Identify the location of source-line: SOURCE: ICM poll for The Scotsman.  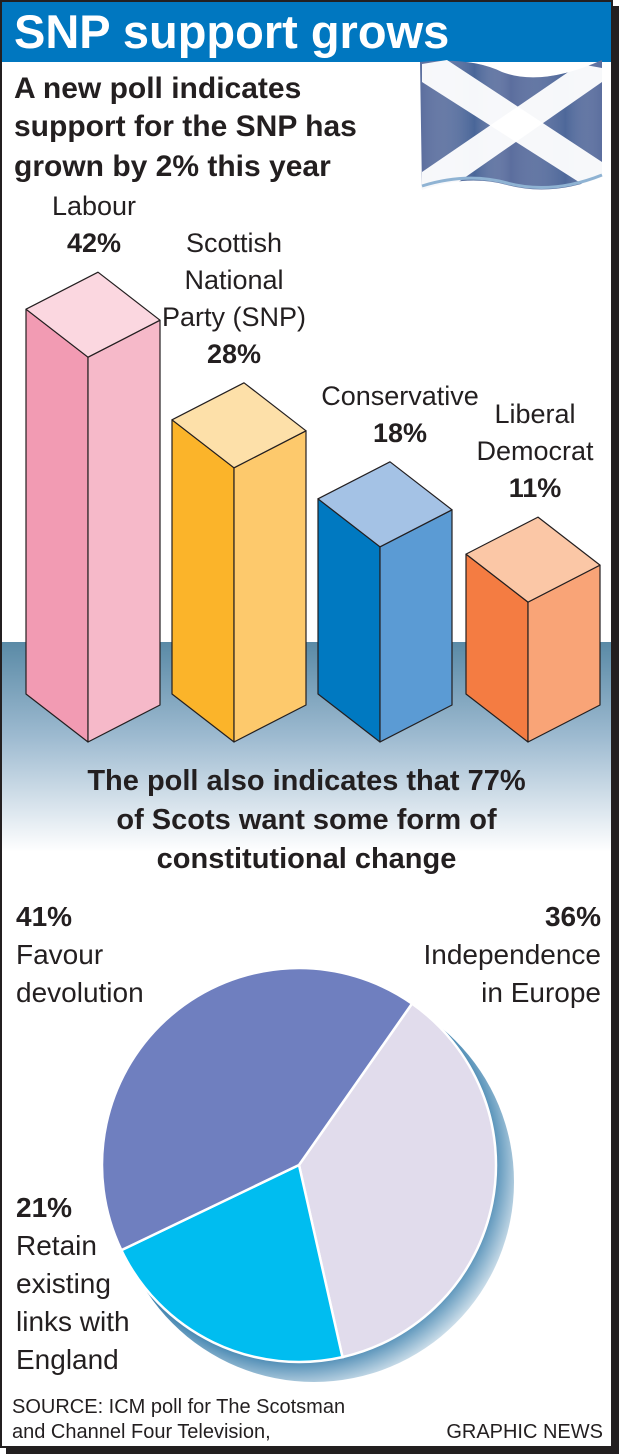
(179, 1407).